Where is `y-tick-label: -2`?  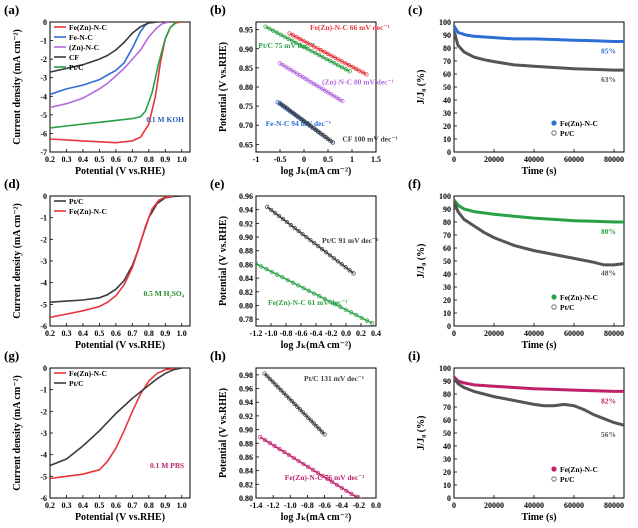 y-tick-label: -2 is located at coordinates (43, 411).